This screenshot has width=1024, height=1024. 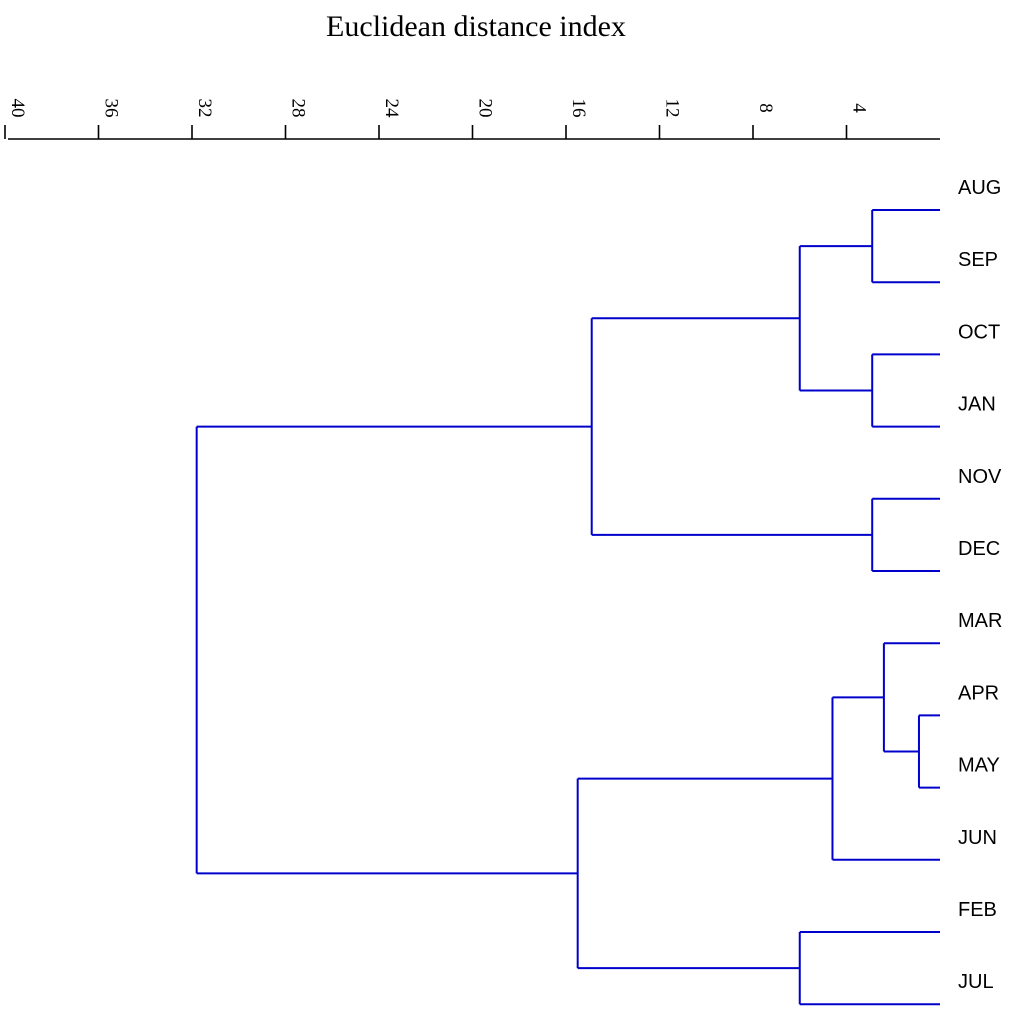 What do you see at coordinates (979, 766) in the screenshot?
I see `leaf-label-may: MAY` at bounding box center [979, 766].